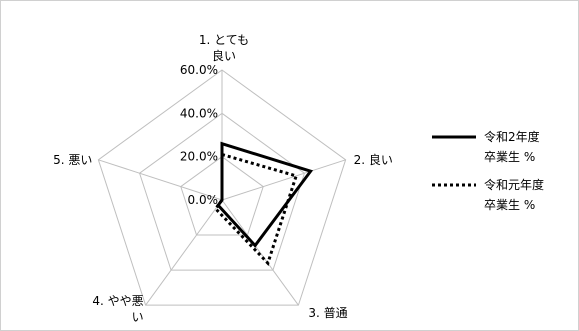 The height and width of the screenshot is (331, 579). What do you see at coordinates (199, 157) in the screenshot?
I see `tick-label-1: 20.0%` at bounding box center [199, 157].